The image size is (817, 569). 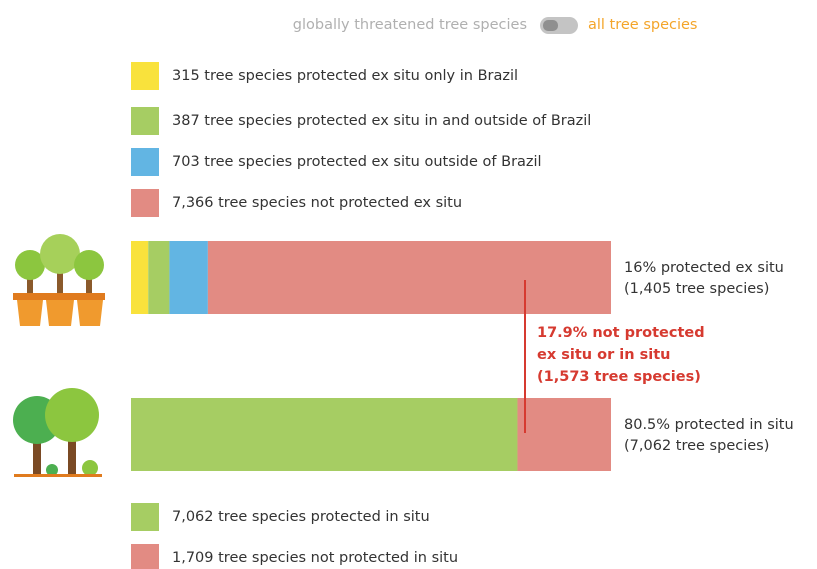 What do you see at coordinates (643, 25) in the screenshot?
I see `toggle-right-label: all tree species` at bounding box center [643, 25].